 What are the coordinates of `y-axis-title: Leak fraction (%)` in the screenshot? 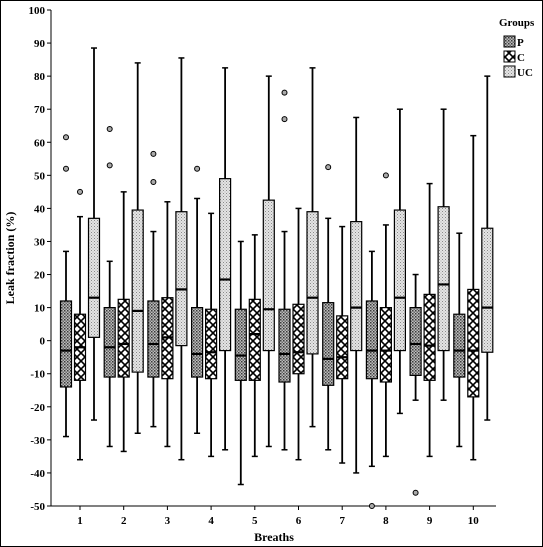 It's located at (10, 258).